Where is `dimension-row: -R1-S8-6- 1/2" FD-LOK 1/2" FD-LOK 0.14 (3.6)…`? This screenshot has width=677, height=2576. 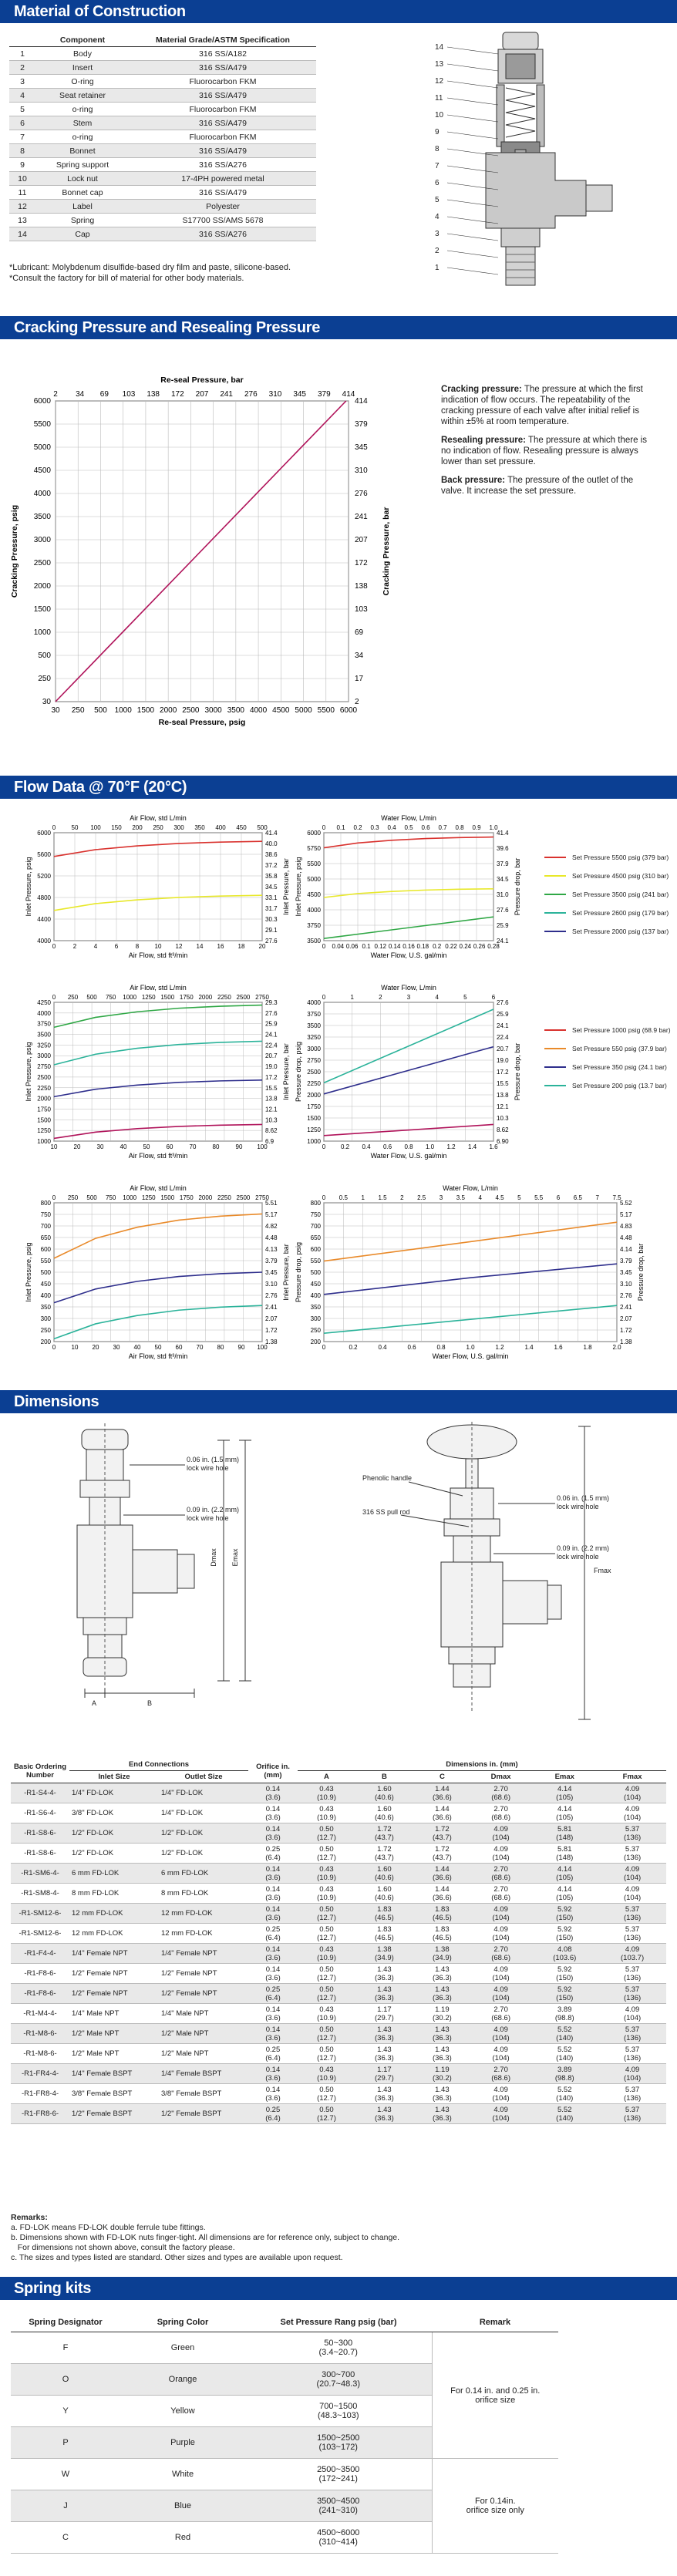
dimension-row: -R1-S8-6- 1/2" FD-LOK 1/2" FD-LOK 0.14 (3.6)… is located at coordinates (338, 1834).